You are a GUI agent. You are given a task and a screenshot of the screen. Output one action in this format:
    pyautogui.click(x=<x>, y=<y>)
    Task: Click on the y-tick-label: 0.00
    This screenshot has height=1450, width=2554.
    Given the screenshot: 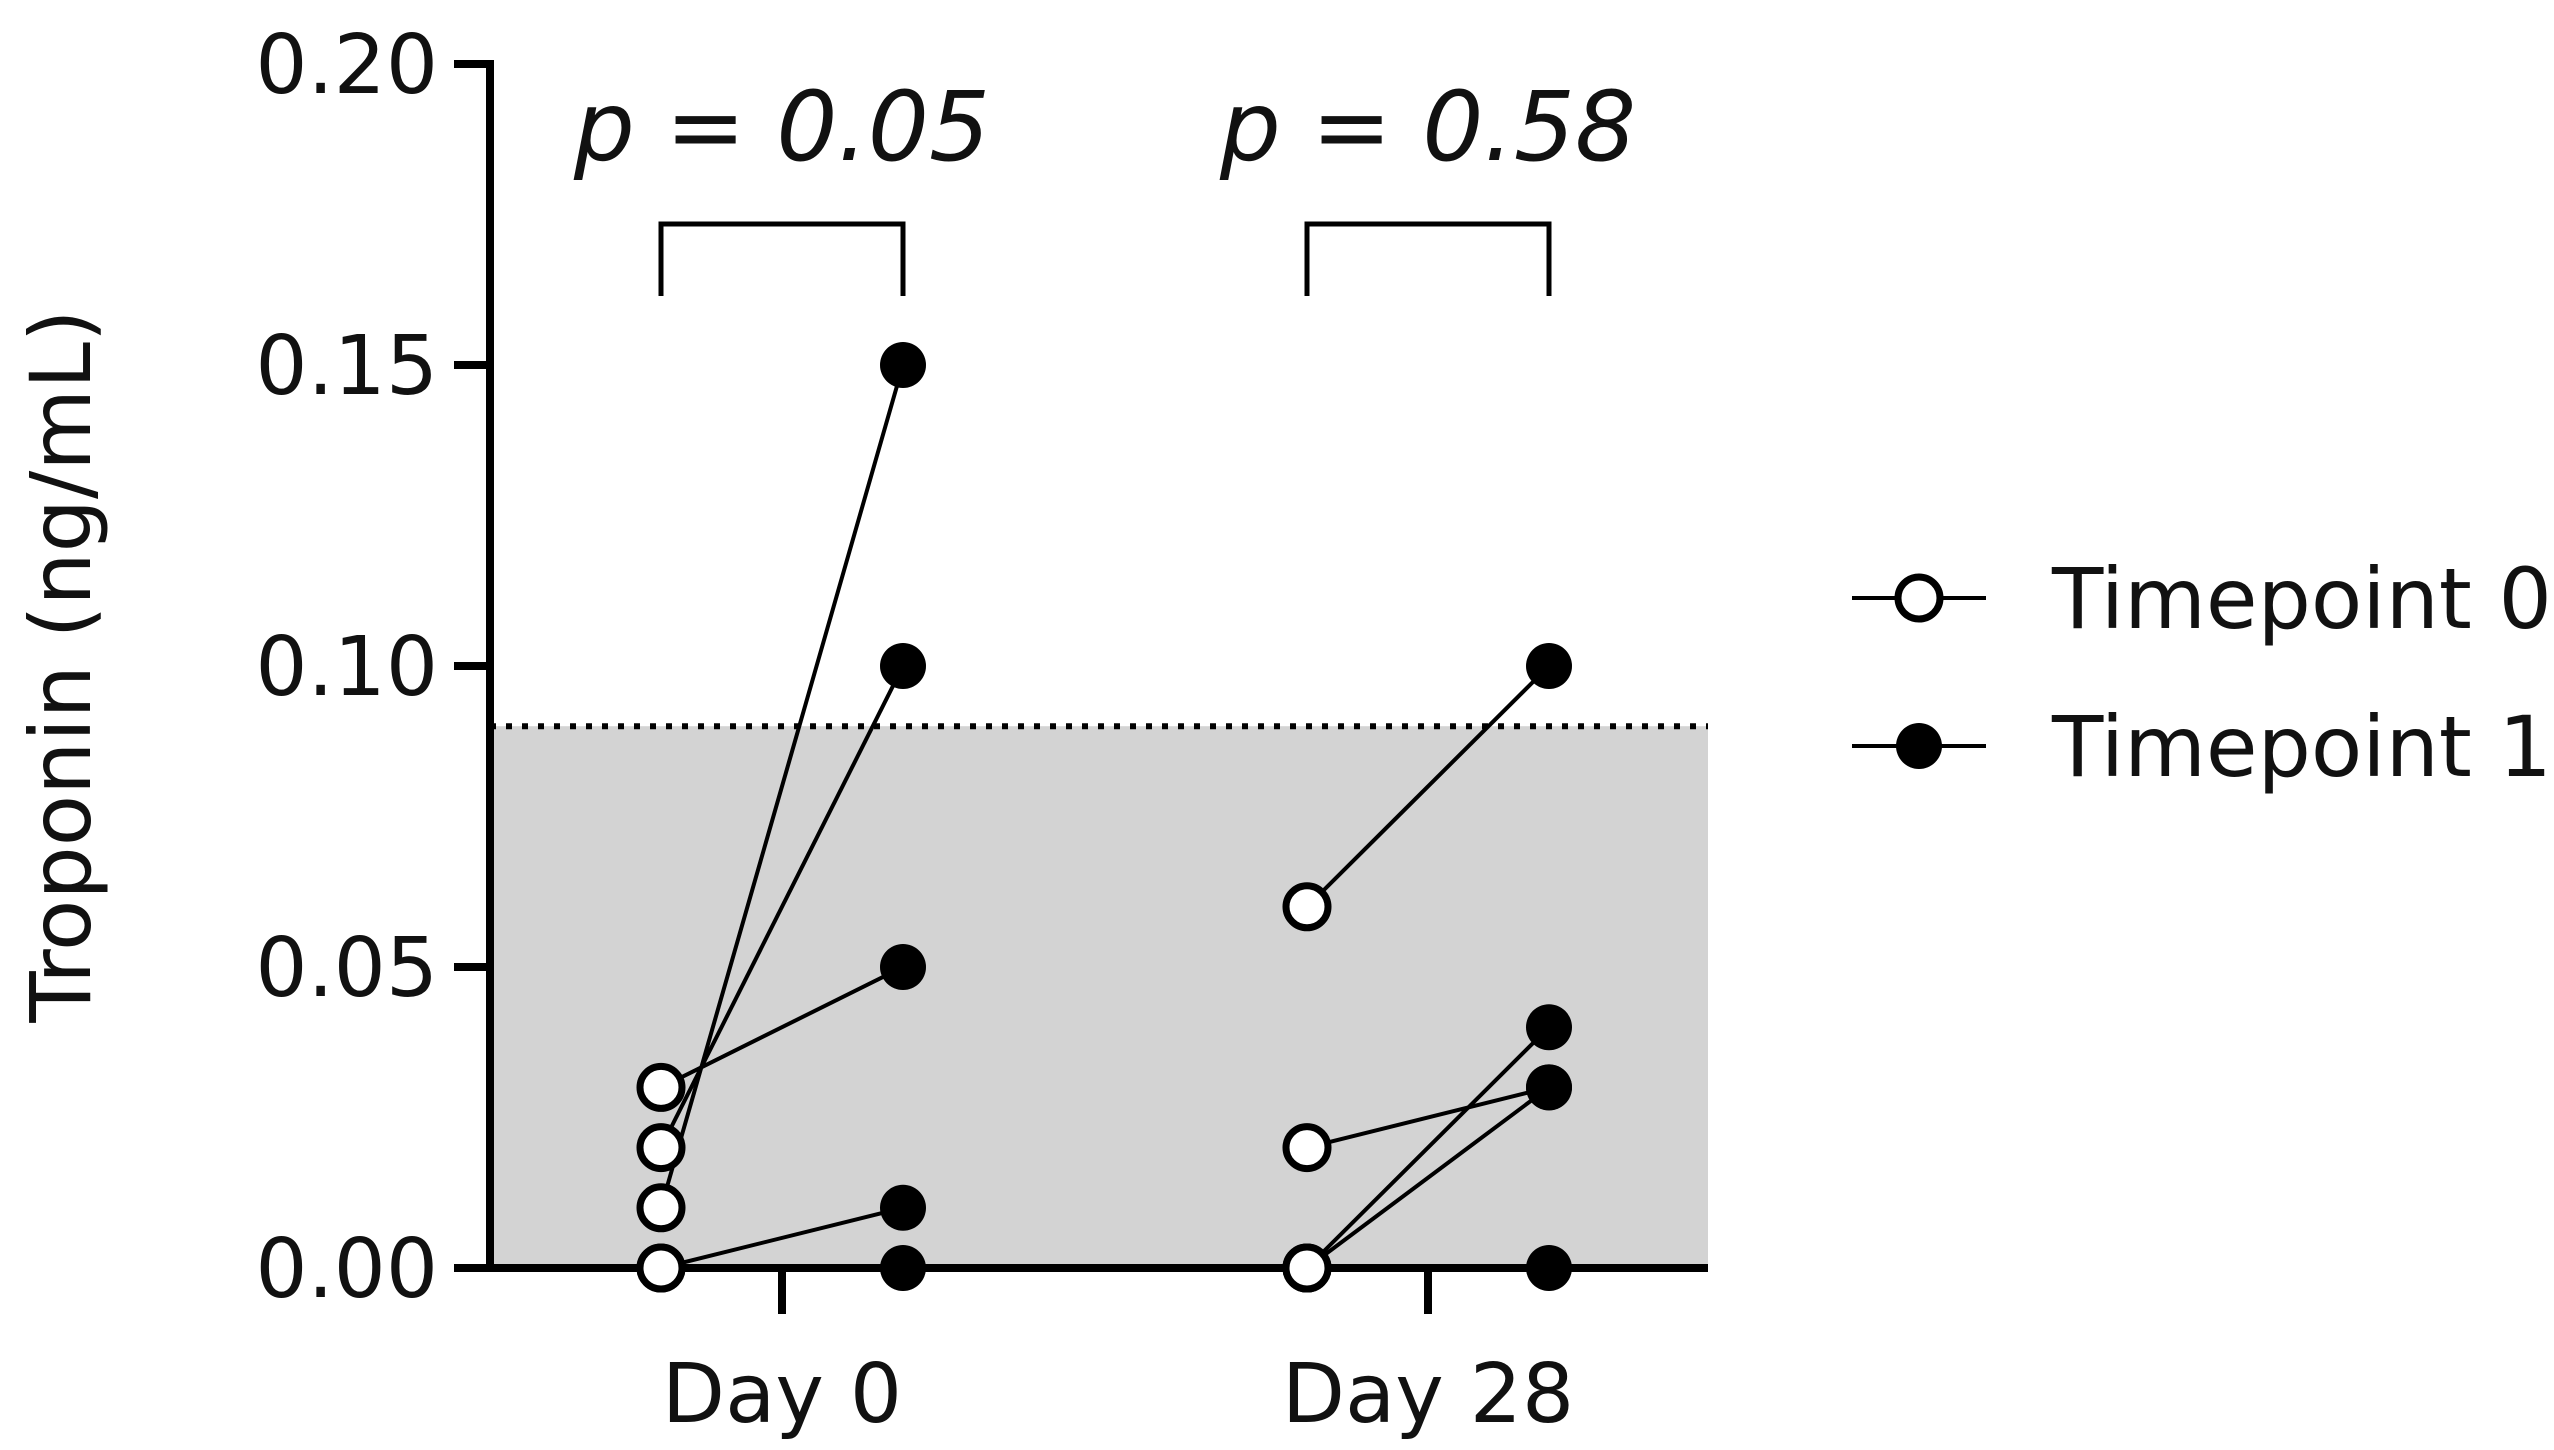 What is the action you would take?
    pyautogui.click(x=346, y=1269)
    